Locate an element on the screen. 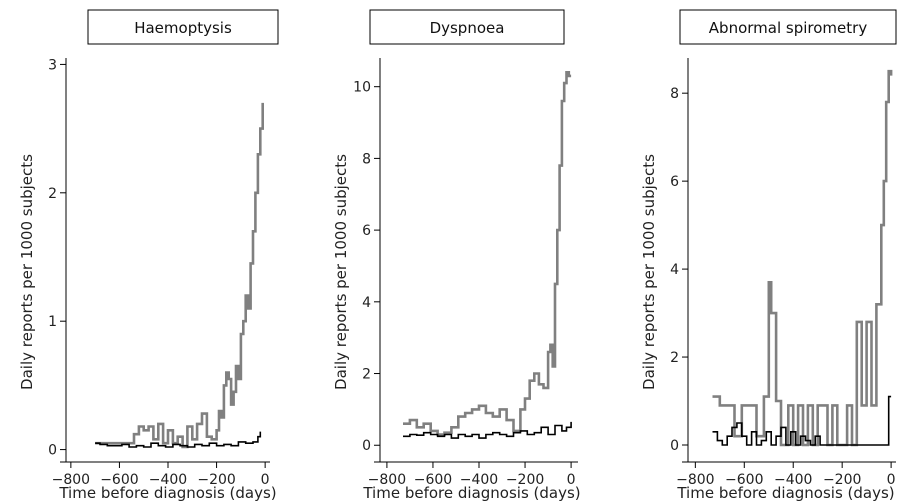 The width and height of the screenshot is (900, 504). panel-title: Haemoptysis is located at coordinates (183, 28).